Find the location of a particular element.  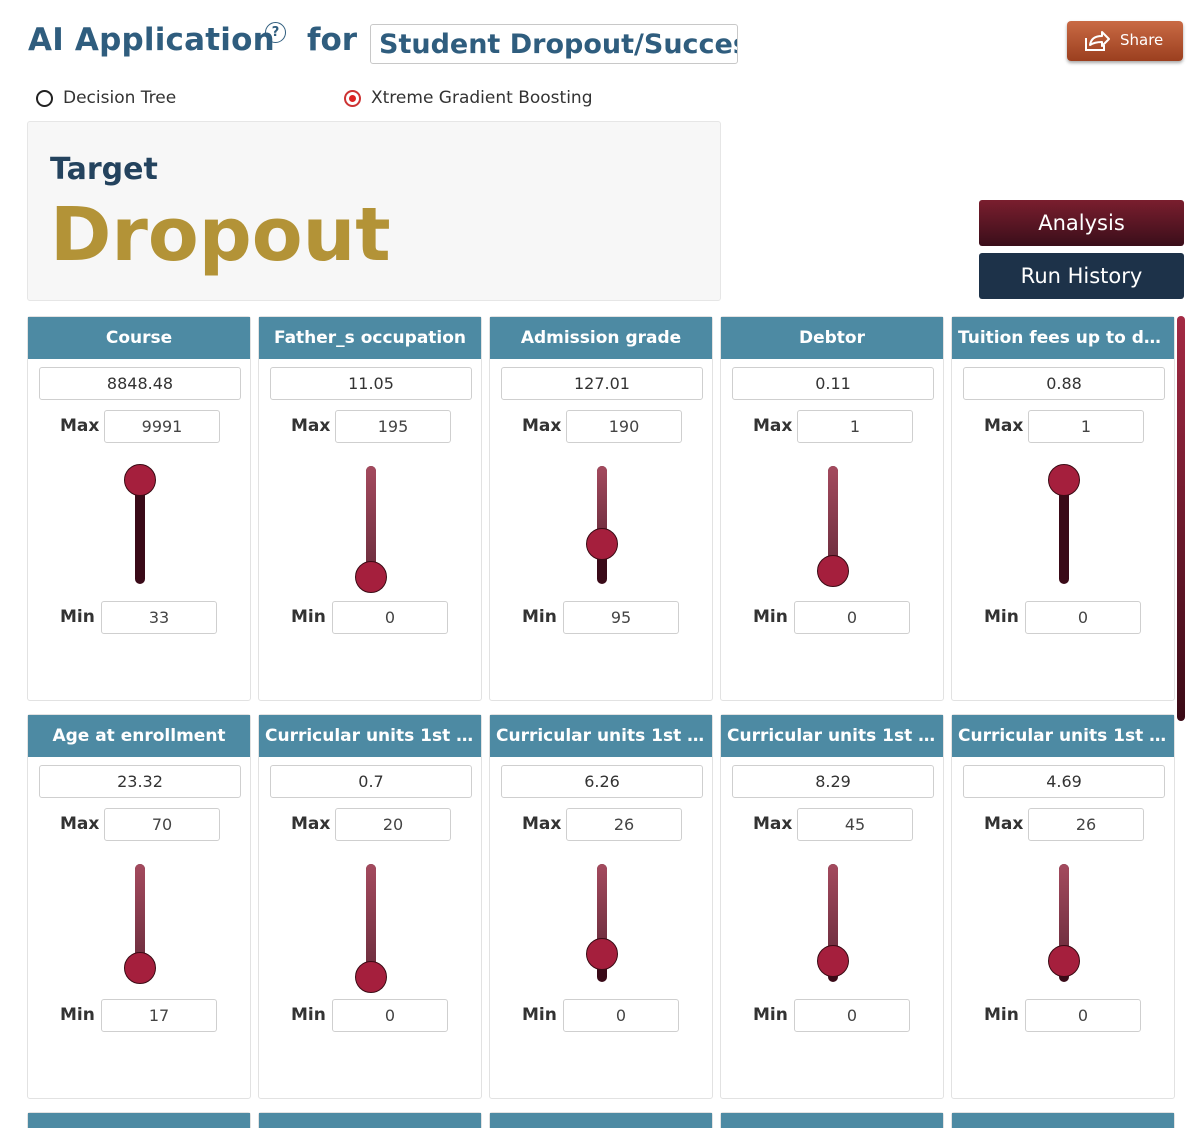

feature-value-input: 0.7 is located at coordinates (371, 781).